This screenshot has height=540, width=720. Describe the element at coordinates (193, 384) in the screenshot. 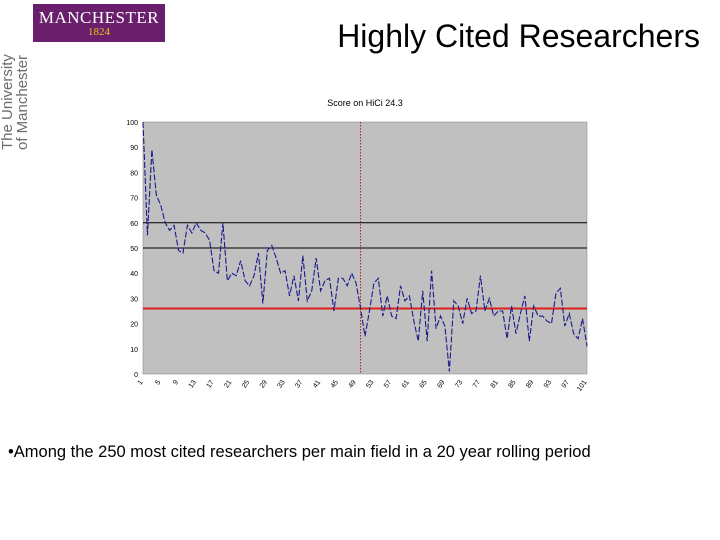

I see `x-tick-label: 13` at that location.